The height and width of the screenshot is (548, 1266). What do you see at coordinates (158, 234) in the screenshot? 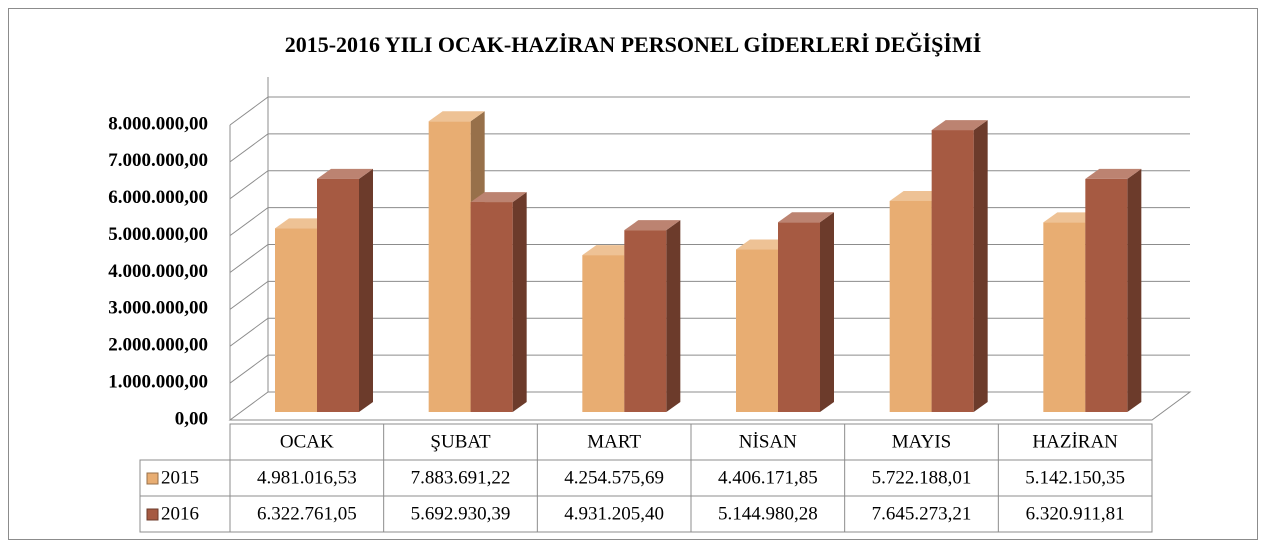
I see `y-tick-label: 5.000.000,00` at bounding box center [158, 234].